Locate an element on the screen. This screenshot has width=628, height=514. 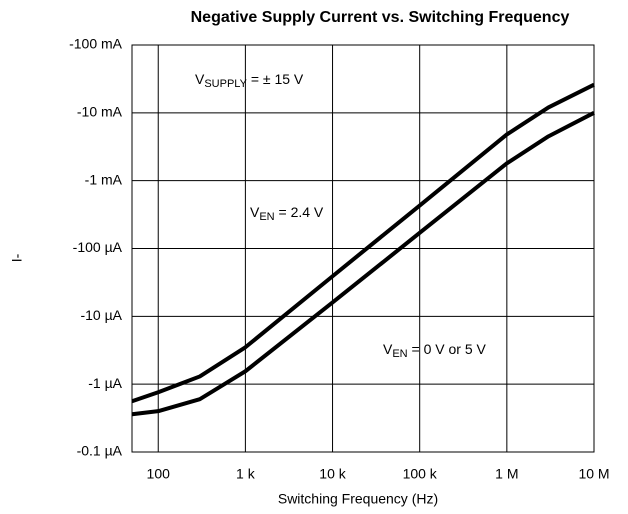
x-tick-label: 100 is located at coordinates (159, 474).